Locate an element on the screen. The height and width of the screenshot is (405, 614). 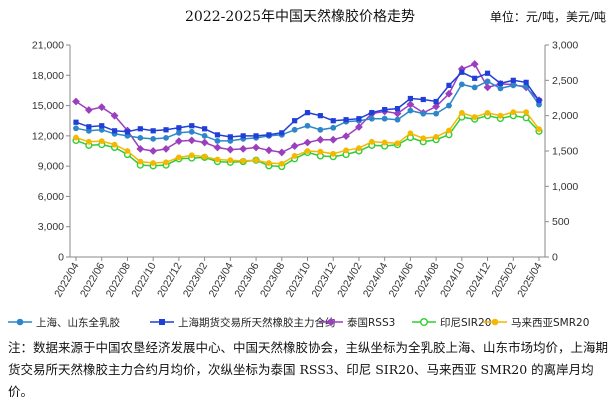
left-tick-label: 12,000 is located at coordinates (48, 136).